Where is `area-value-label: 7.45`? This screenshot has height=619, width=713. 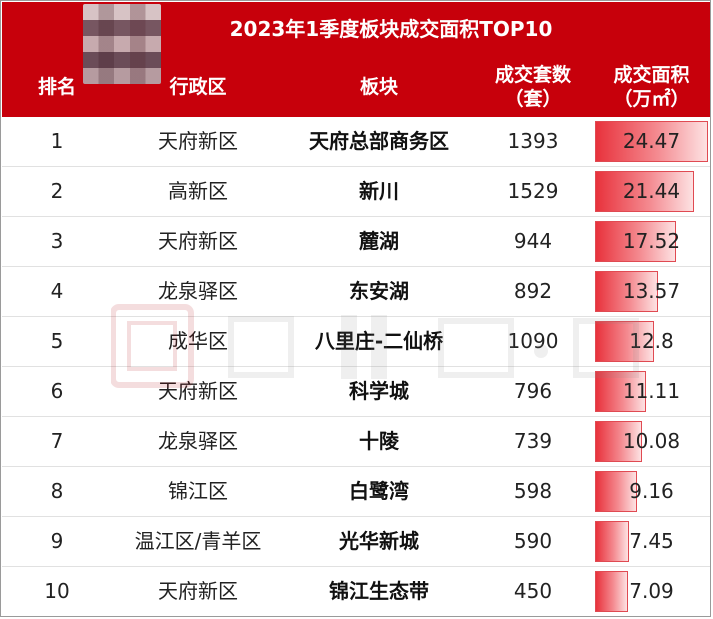
area-value-label: 7.45 is located at coordinates (651, 541).